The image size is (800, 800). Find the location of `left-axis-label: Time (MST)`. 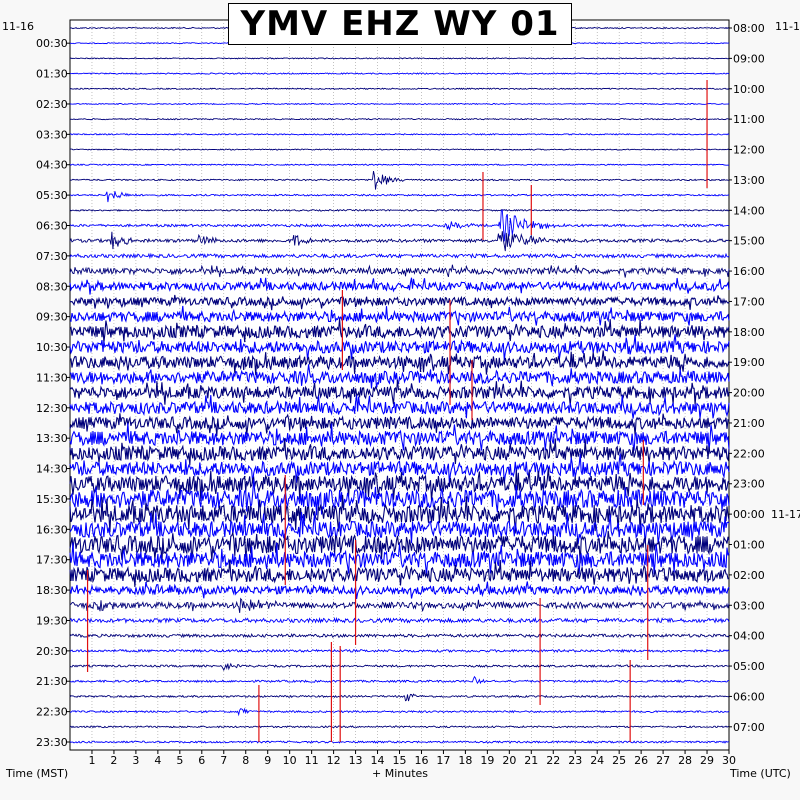

left-axis-label: Time (MST) is located at coordinates (37, 773).